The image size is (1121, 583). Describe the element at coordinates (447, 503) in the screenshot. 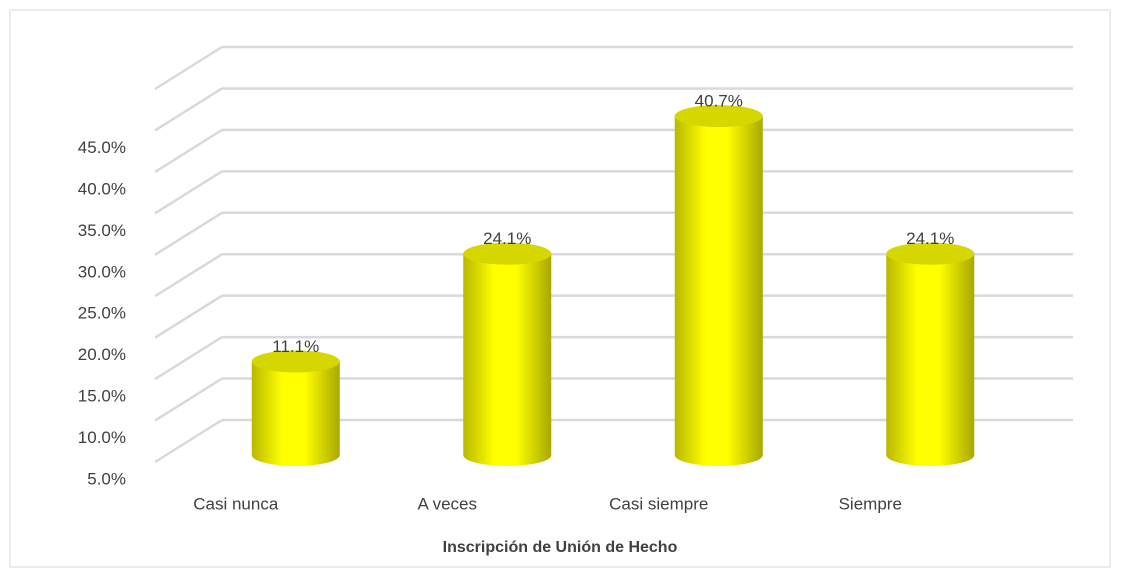

I see `x-tick-label: A veces` at that location.